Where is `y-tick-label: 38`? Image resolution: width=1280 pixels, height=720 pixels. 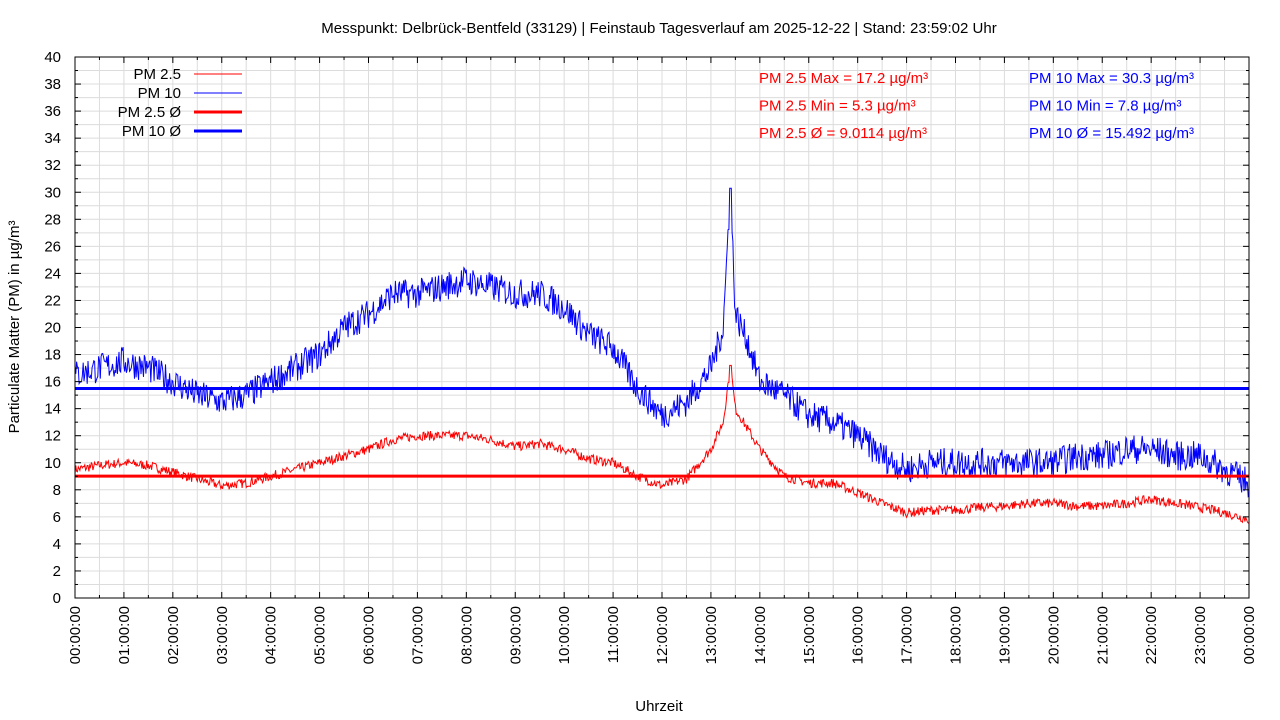
y-tick-label: 38 is located at coordinates (52, 84).